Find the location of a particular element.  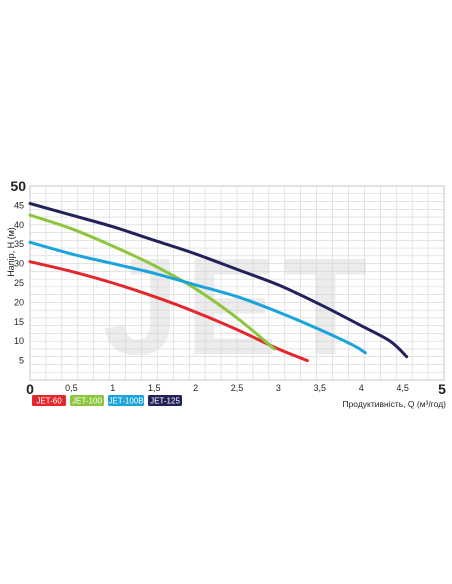

legend-item: JET-100B is located at coordinates (126, 400).